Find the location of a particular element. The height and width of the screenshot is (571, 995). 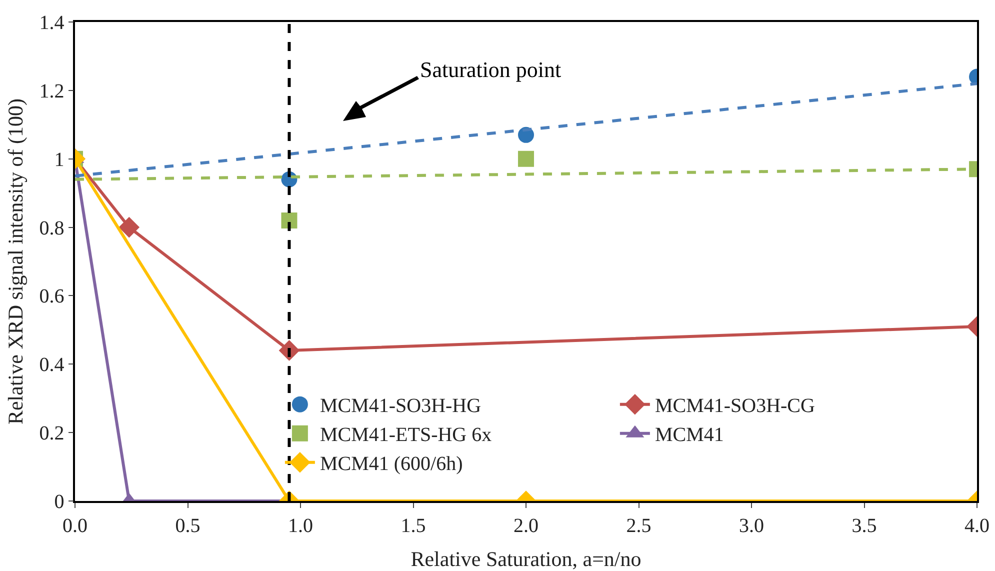

x-tick-label: 0.5 is located at coordinates (187, 525).